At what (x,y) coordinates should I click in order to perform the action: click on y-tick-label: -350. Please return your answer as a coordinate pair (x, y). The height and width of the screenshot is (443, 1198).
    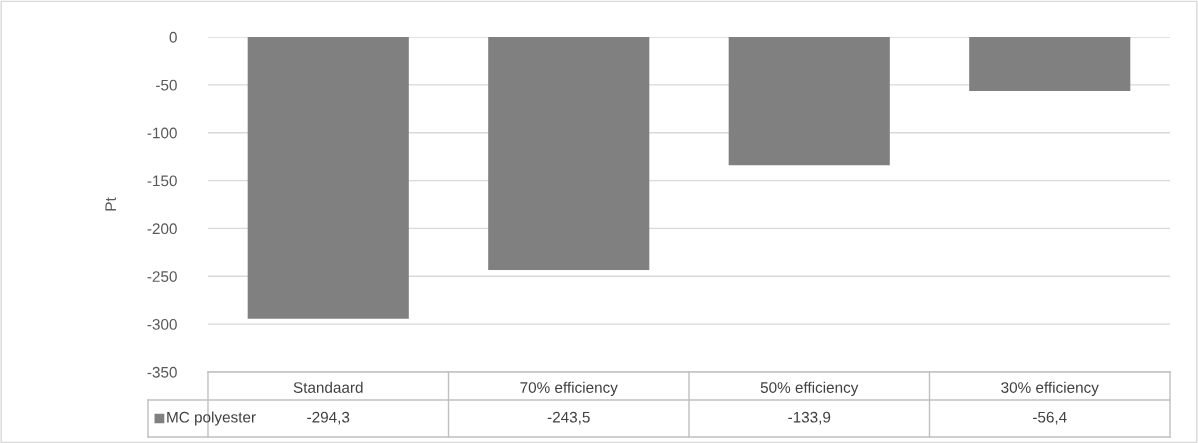
    Looking at the image, I should click on (162, 372).